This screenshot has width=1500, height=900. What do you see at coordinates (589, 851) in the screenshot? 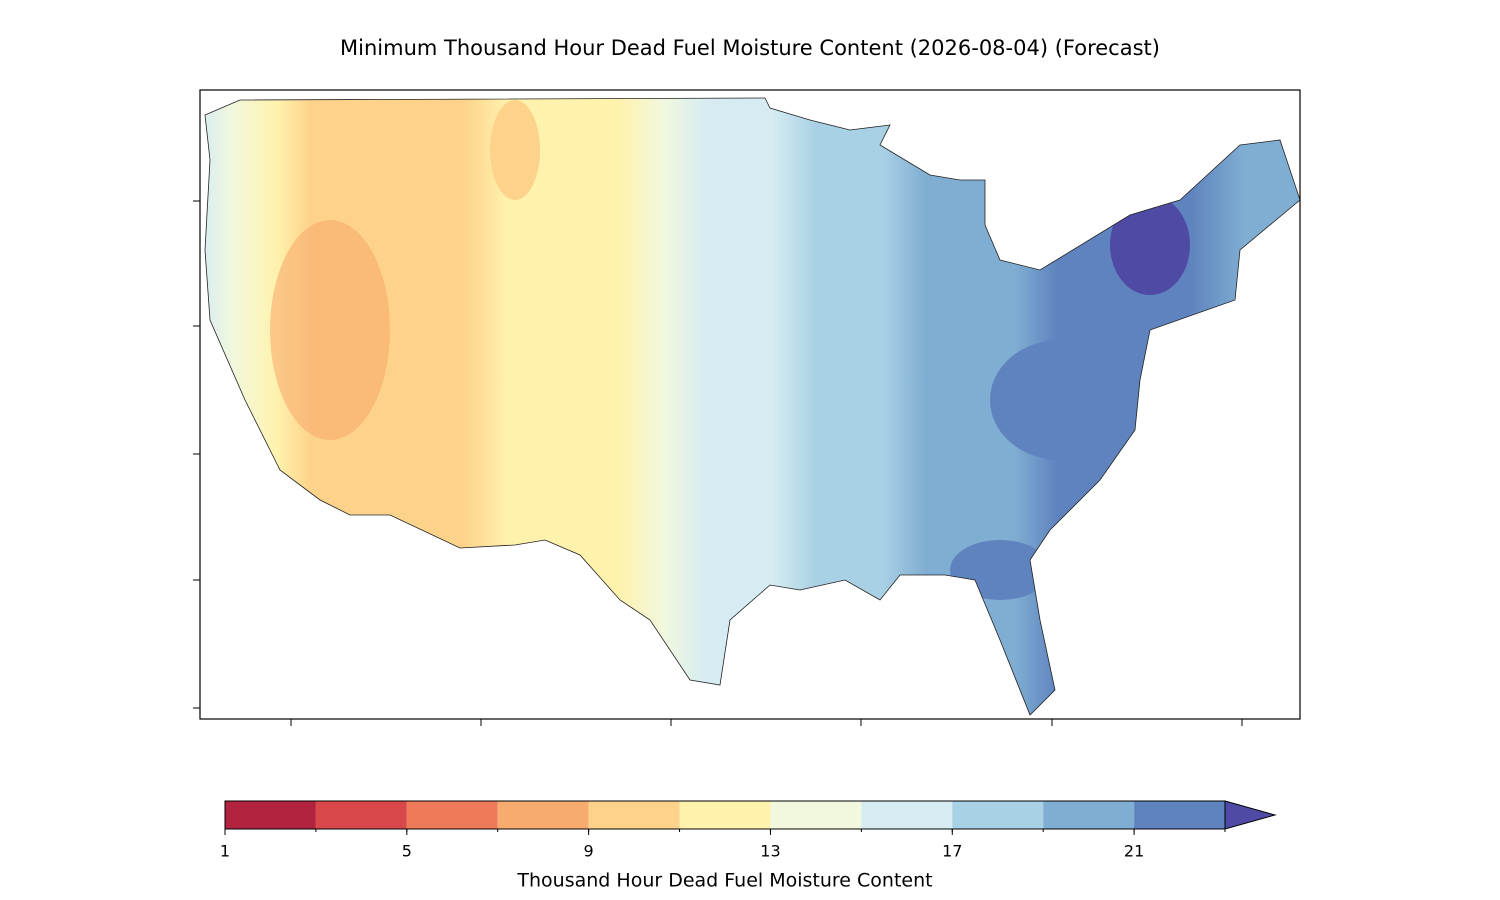
I see `colorbar-tick-label: 9` at bounding box center [589, 851].